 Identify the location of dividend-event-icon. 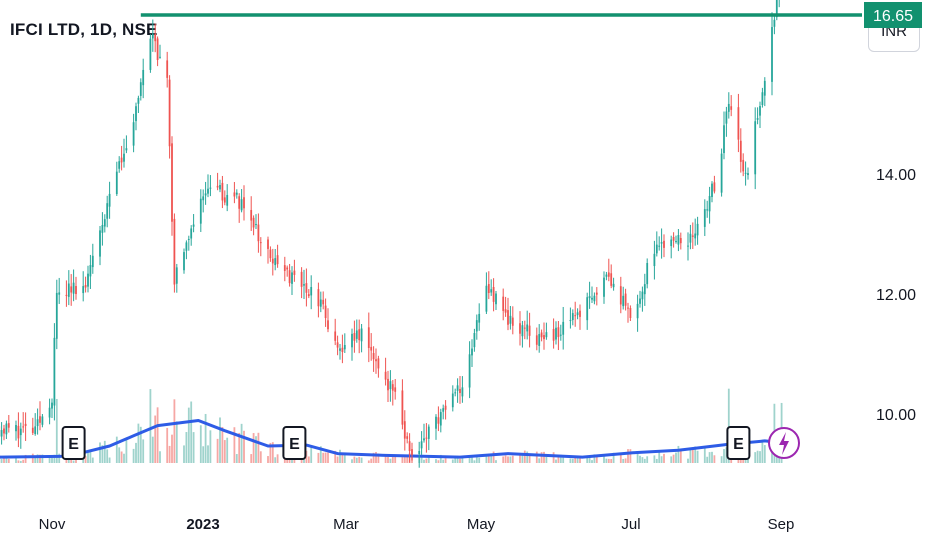
(784, 443).